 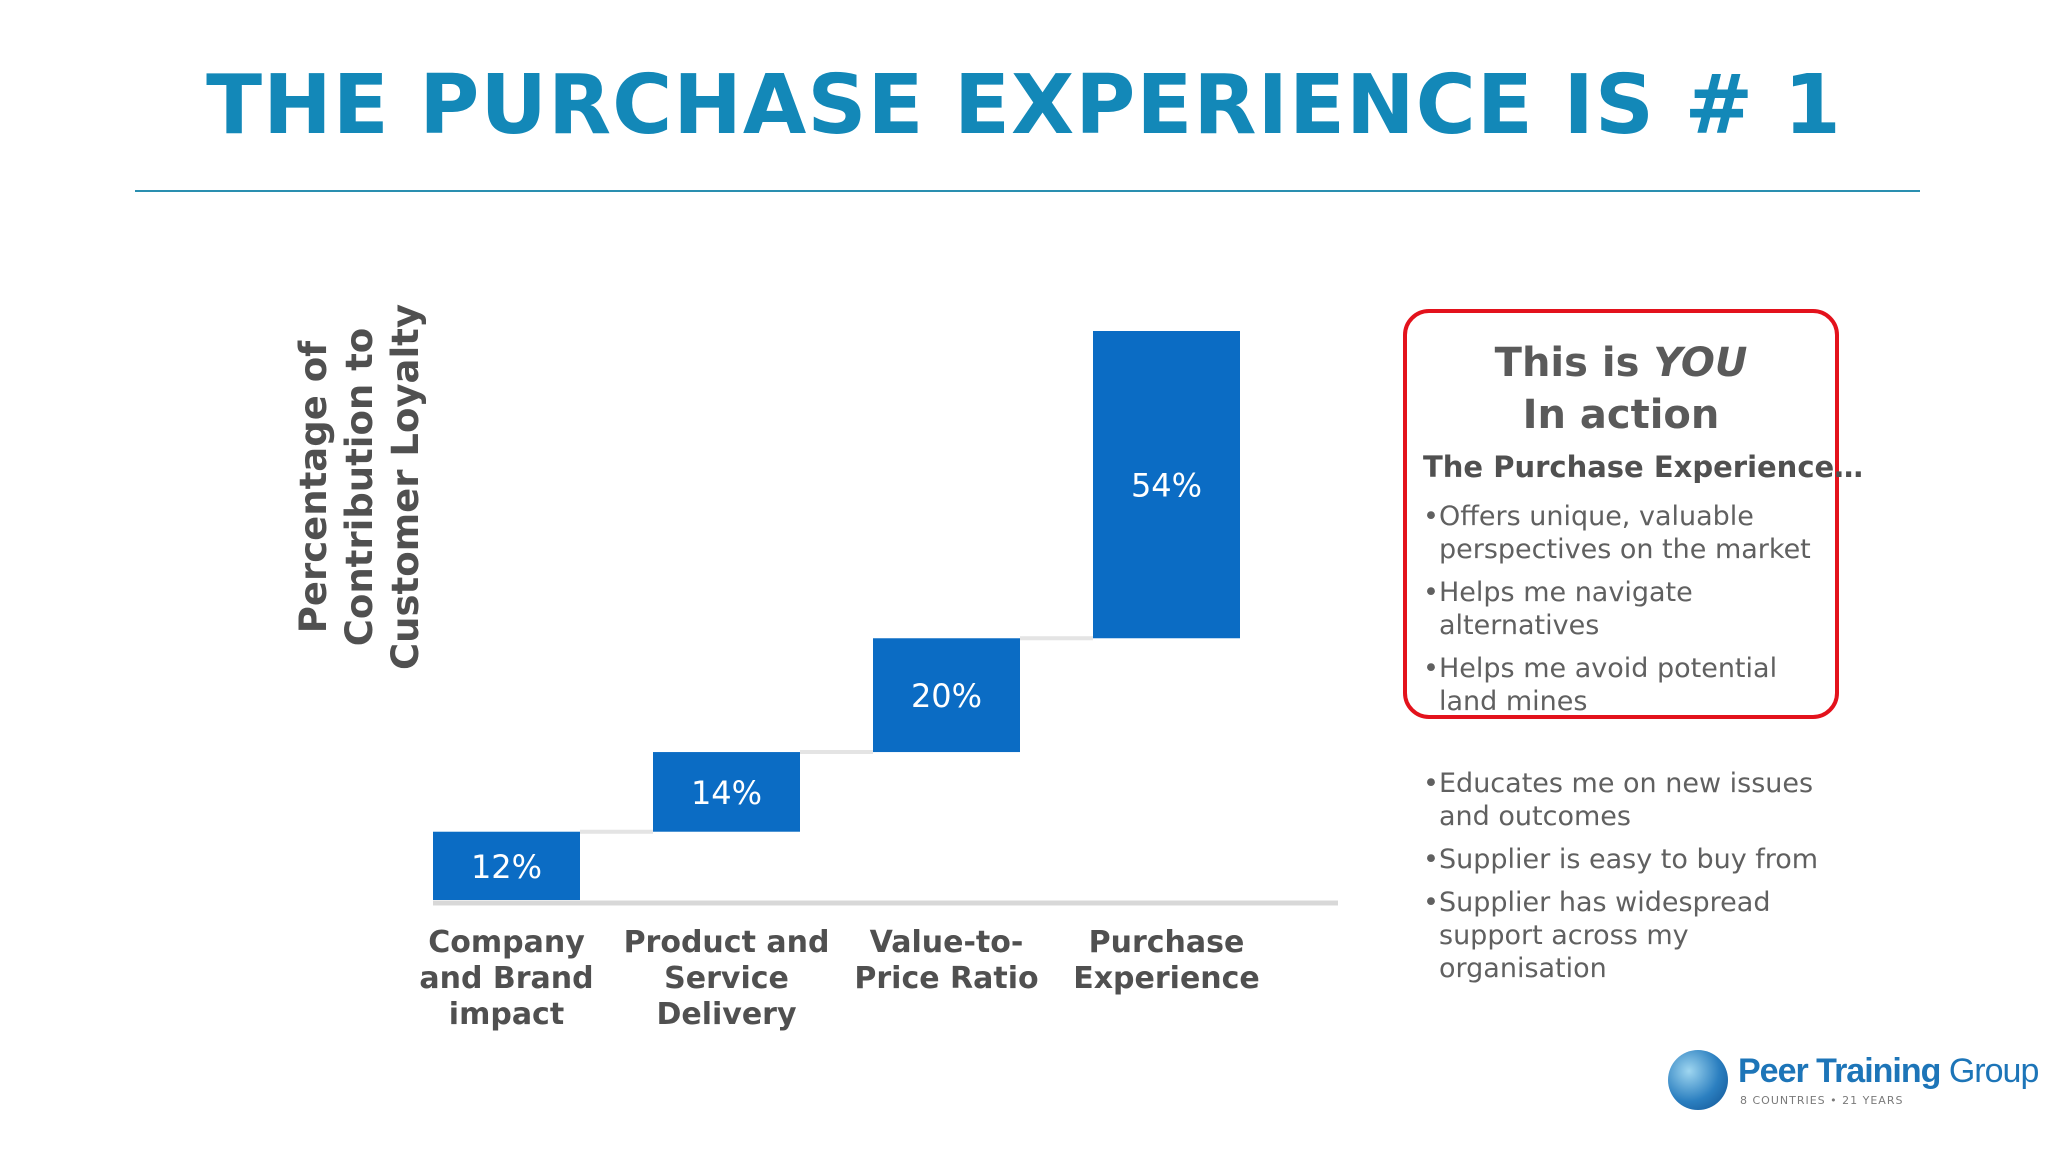 I want to click on logo-name: Peer Training Group, so click(x=1888, y=1071).